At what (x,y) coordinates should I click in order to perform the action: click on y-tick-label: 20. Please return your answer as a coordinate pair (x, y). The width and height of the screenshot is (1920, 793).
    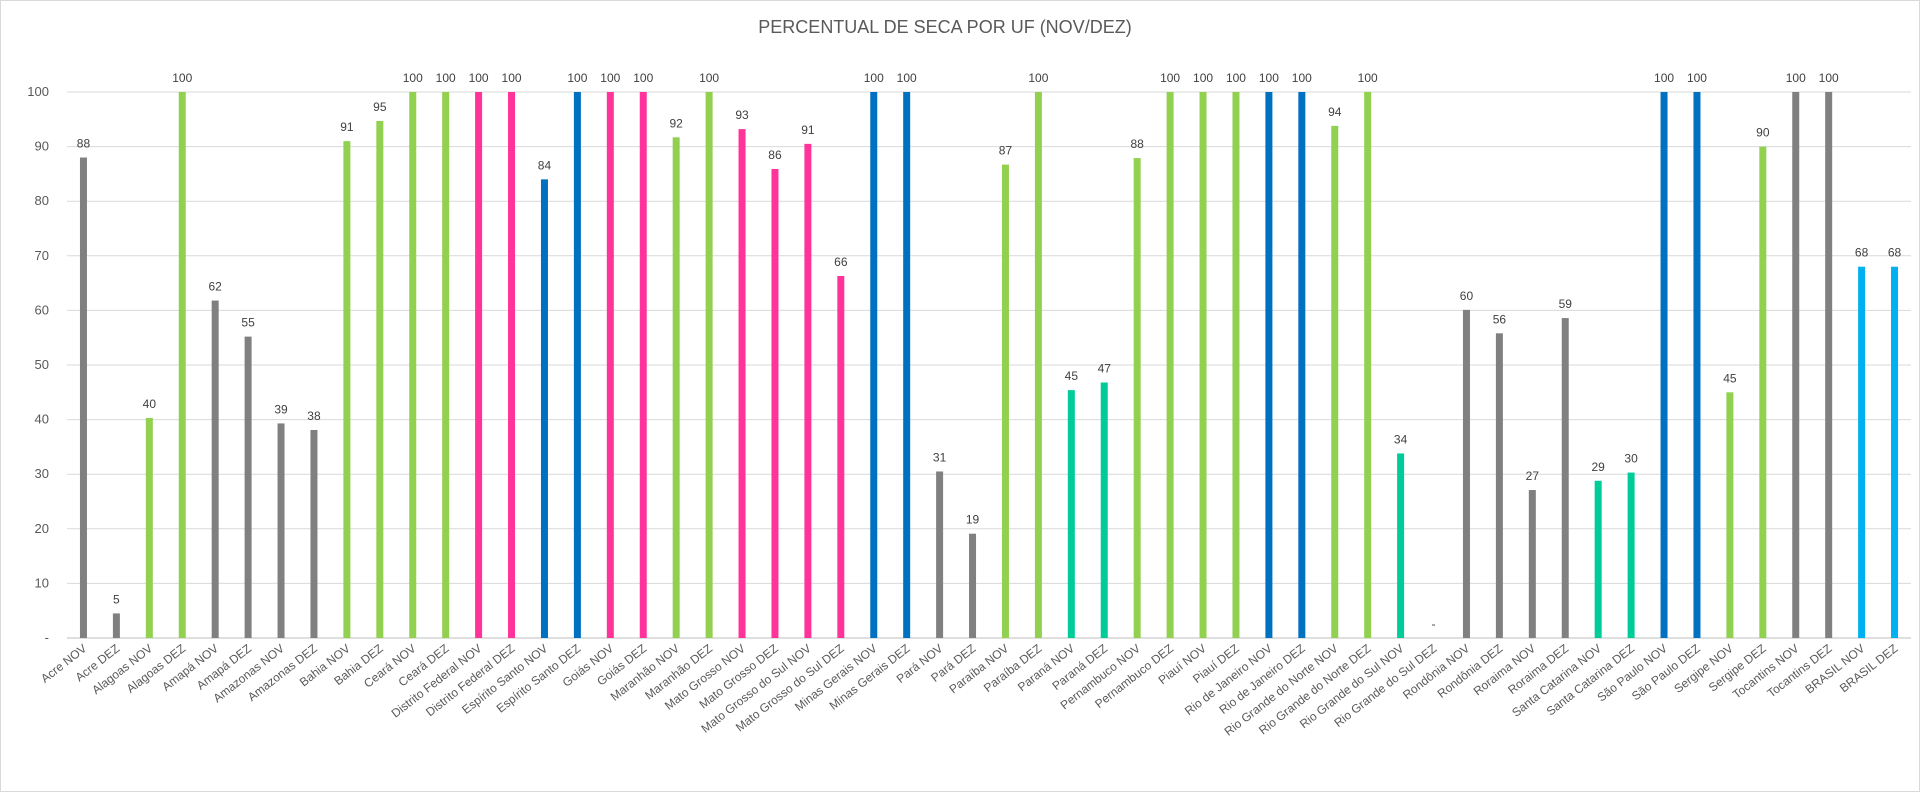
    Looking at the image, I should click on (42, 528).